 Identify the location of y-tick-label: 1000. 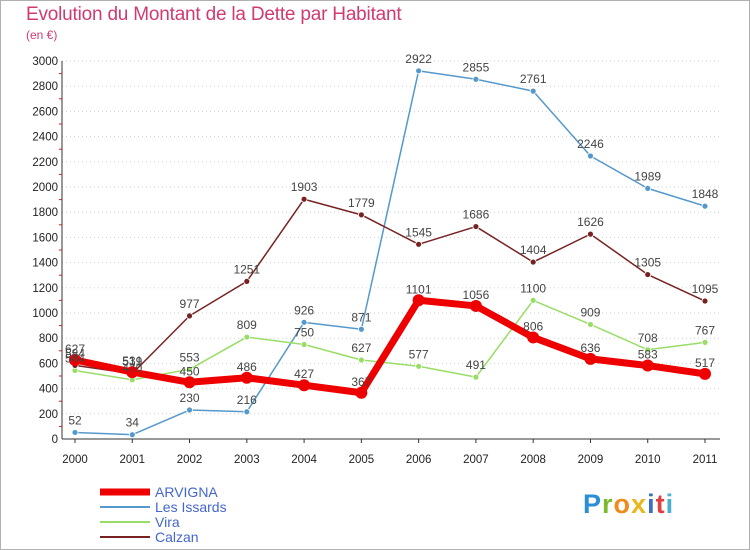
(45, 314).